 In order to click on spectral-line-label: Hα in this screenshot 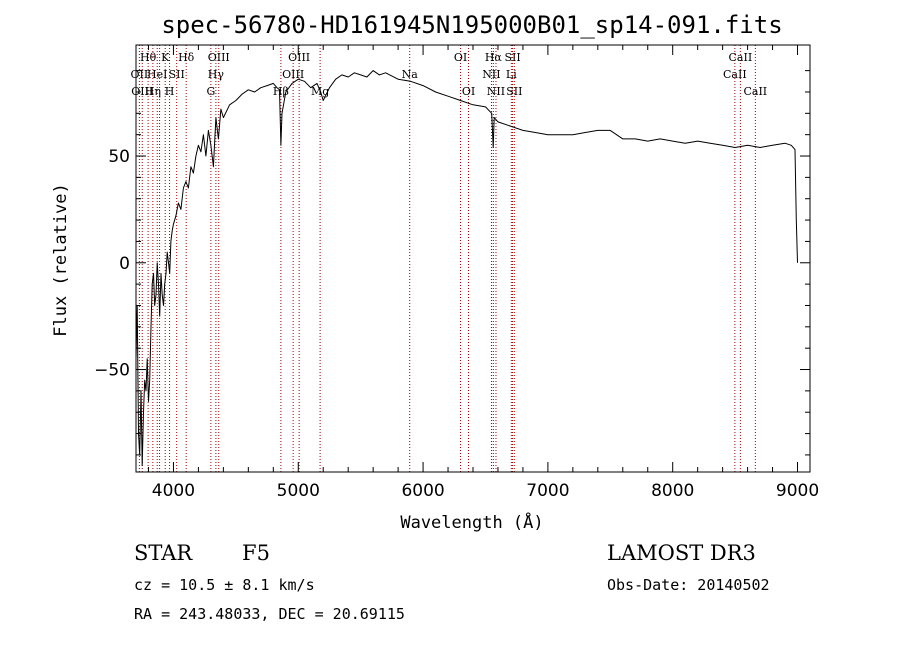, I will do `click(494, 57)`.